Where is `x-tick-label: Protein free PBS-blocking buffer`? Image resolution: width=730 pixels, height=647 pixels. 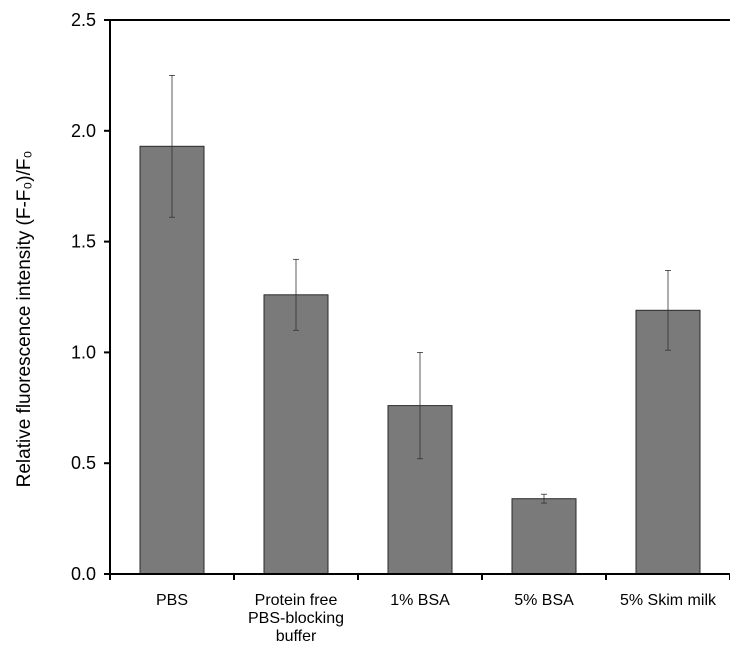
x-tick-label: Protein free PBS-blocking buffer is located at coordinates (296, 618).